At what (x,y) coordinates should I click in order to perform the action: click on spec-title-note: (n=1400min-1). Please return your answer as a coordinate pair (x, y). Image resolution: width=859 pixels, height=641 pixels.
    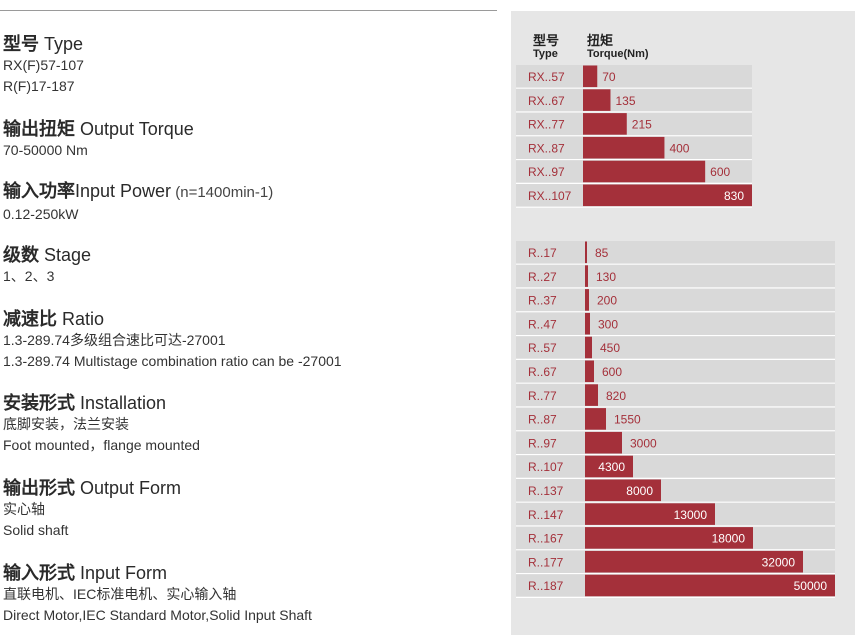
    Looking at the image, I should click on (222, 192).